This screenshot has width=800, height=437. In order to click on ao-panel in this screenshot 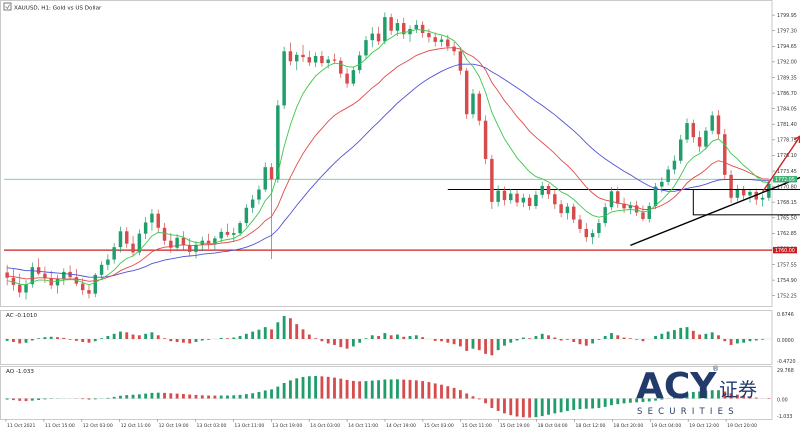, I will do `click(388, 397)`.